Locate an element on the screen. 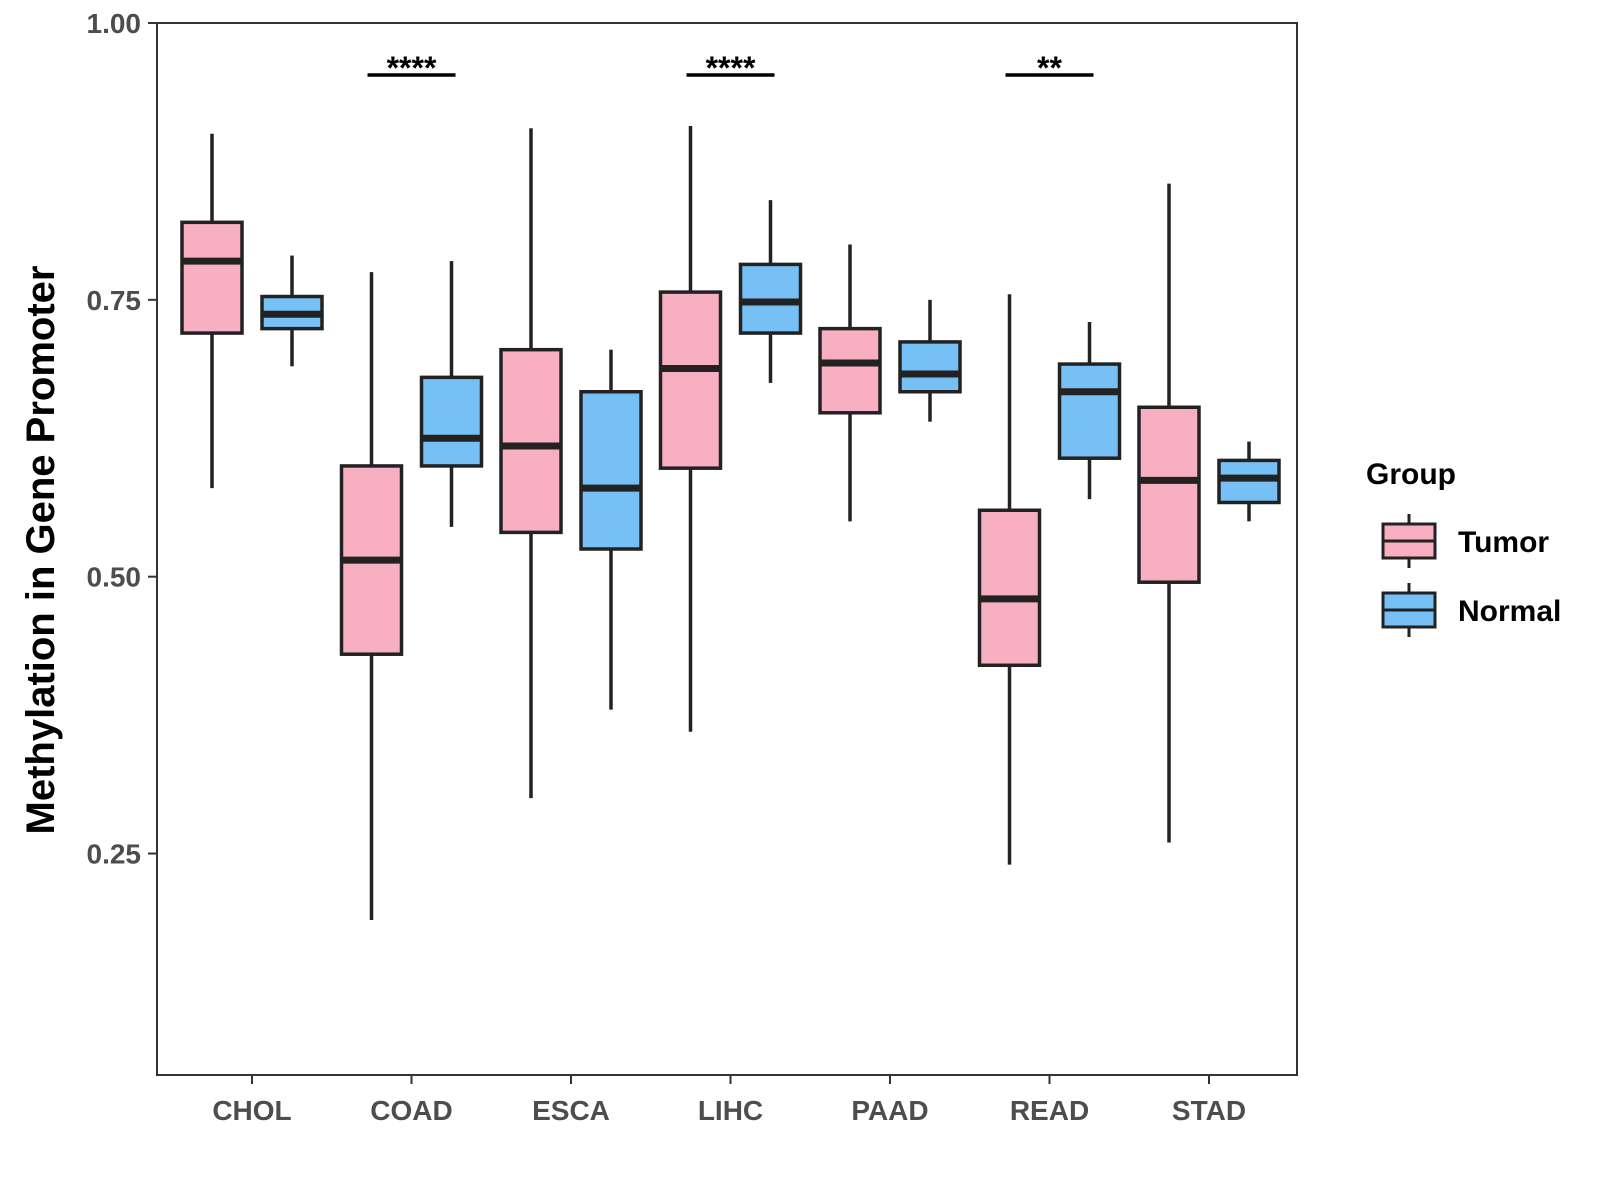 Image resolution: width=1600 pixels, height=1200 pixels. y-tick-label: 0.25 is located at coordinates (114, 854).